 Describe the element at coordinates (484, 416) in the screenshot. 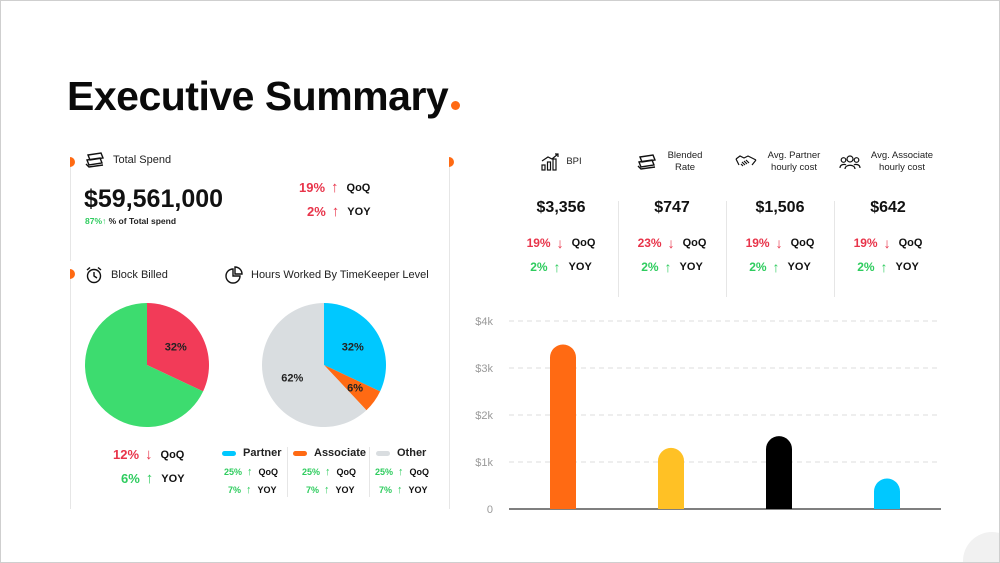

I see `y-tick-label: $2k` at that location.